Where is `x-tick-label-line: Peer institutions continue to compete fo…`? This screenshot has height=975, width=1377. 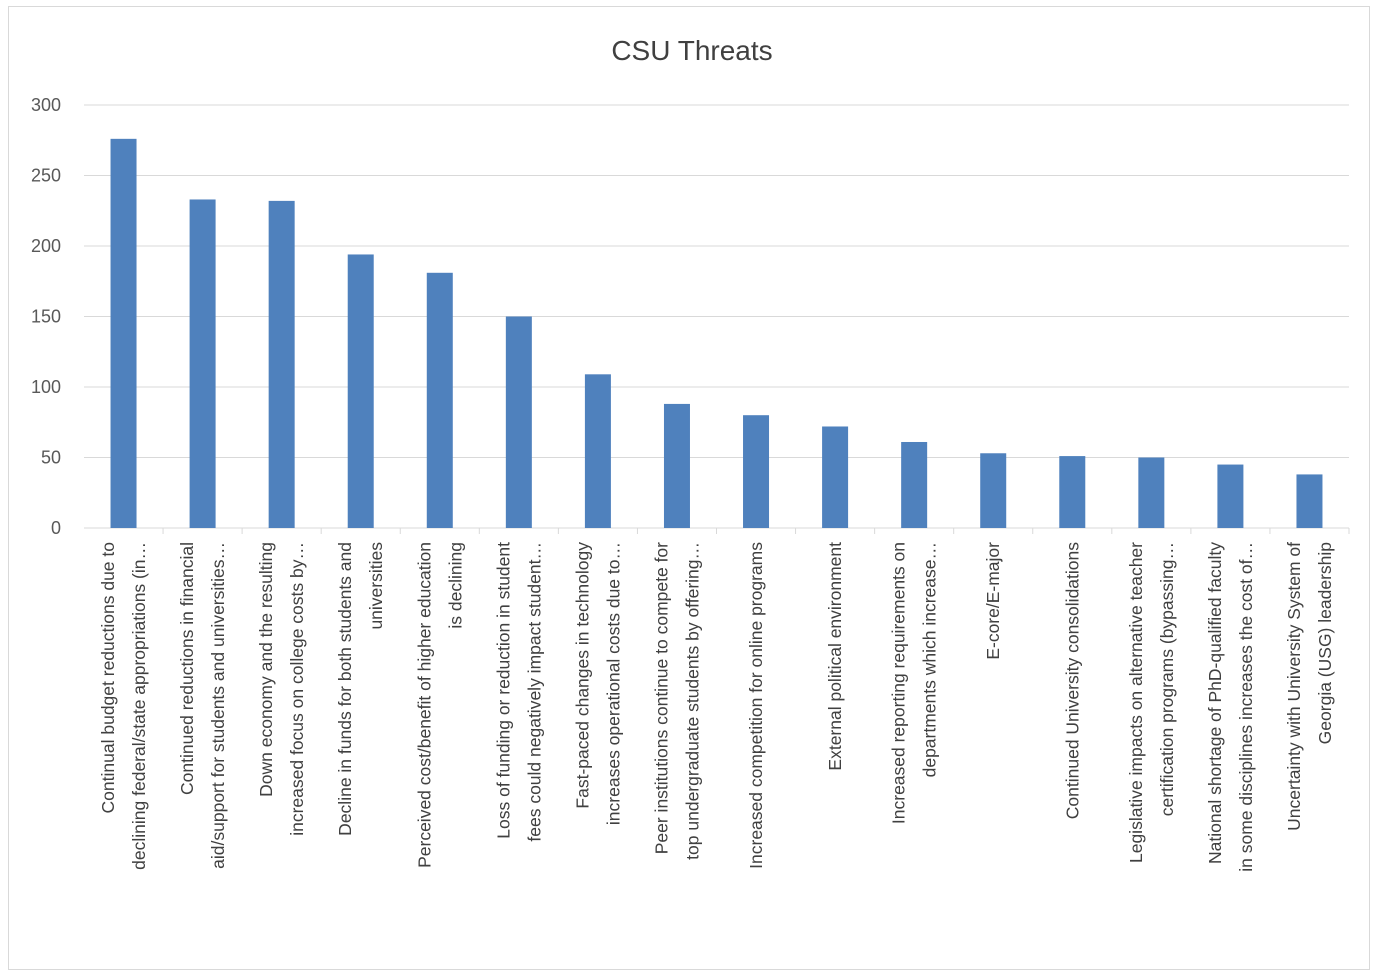 x-tick-label-line: Peer institutions continue to compete fo… is located at coordinates (661, 698).